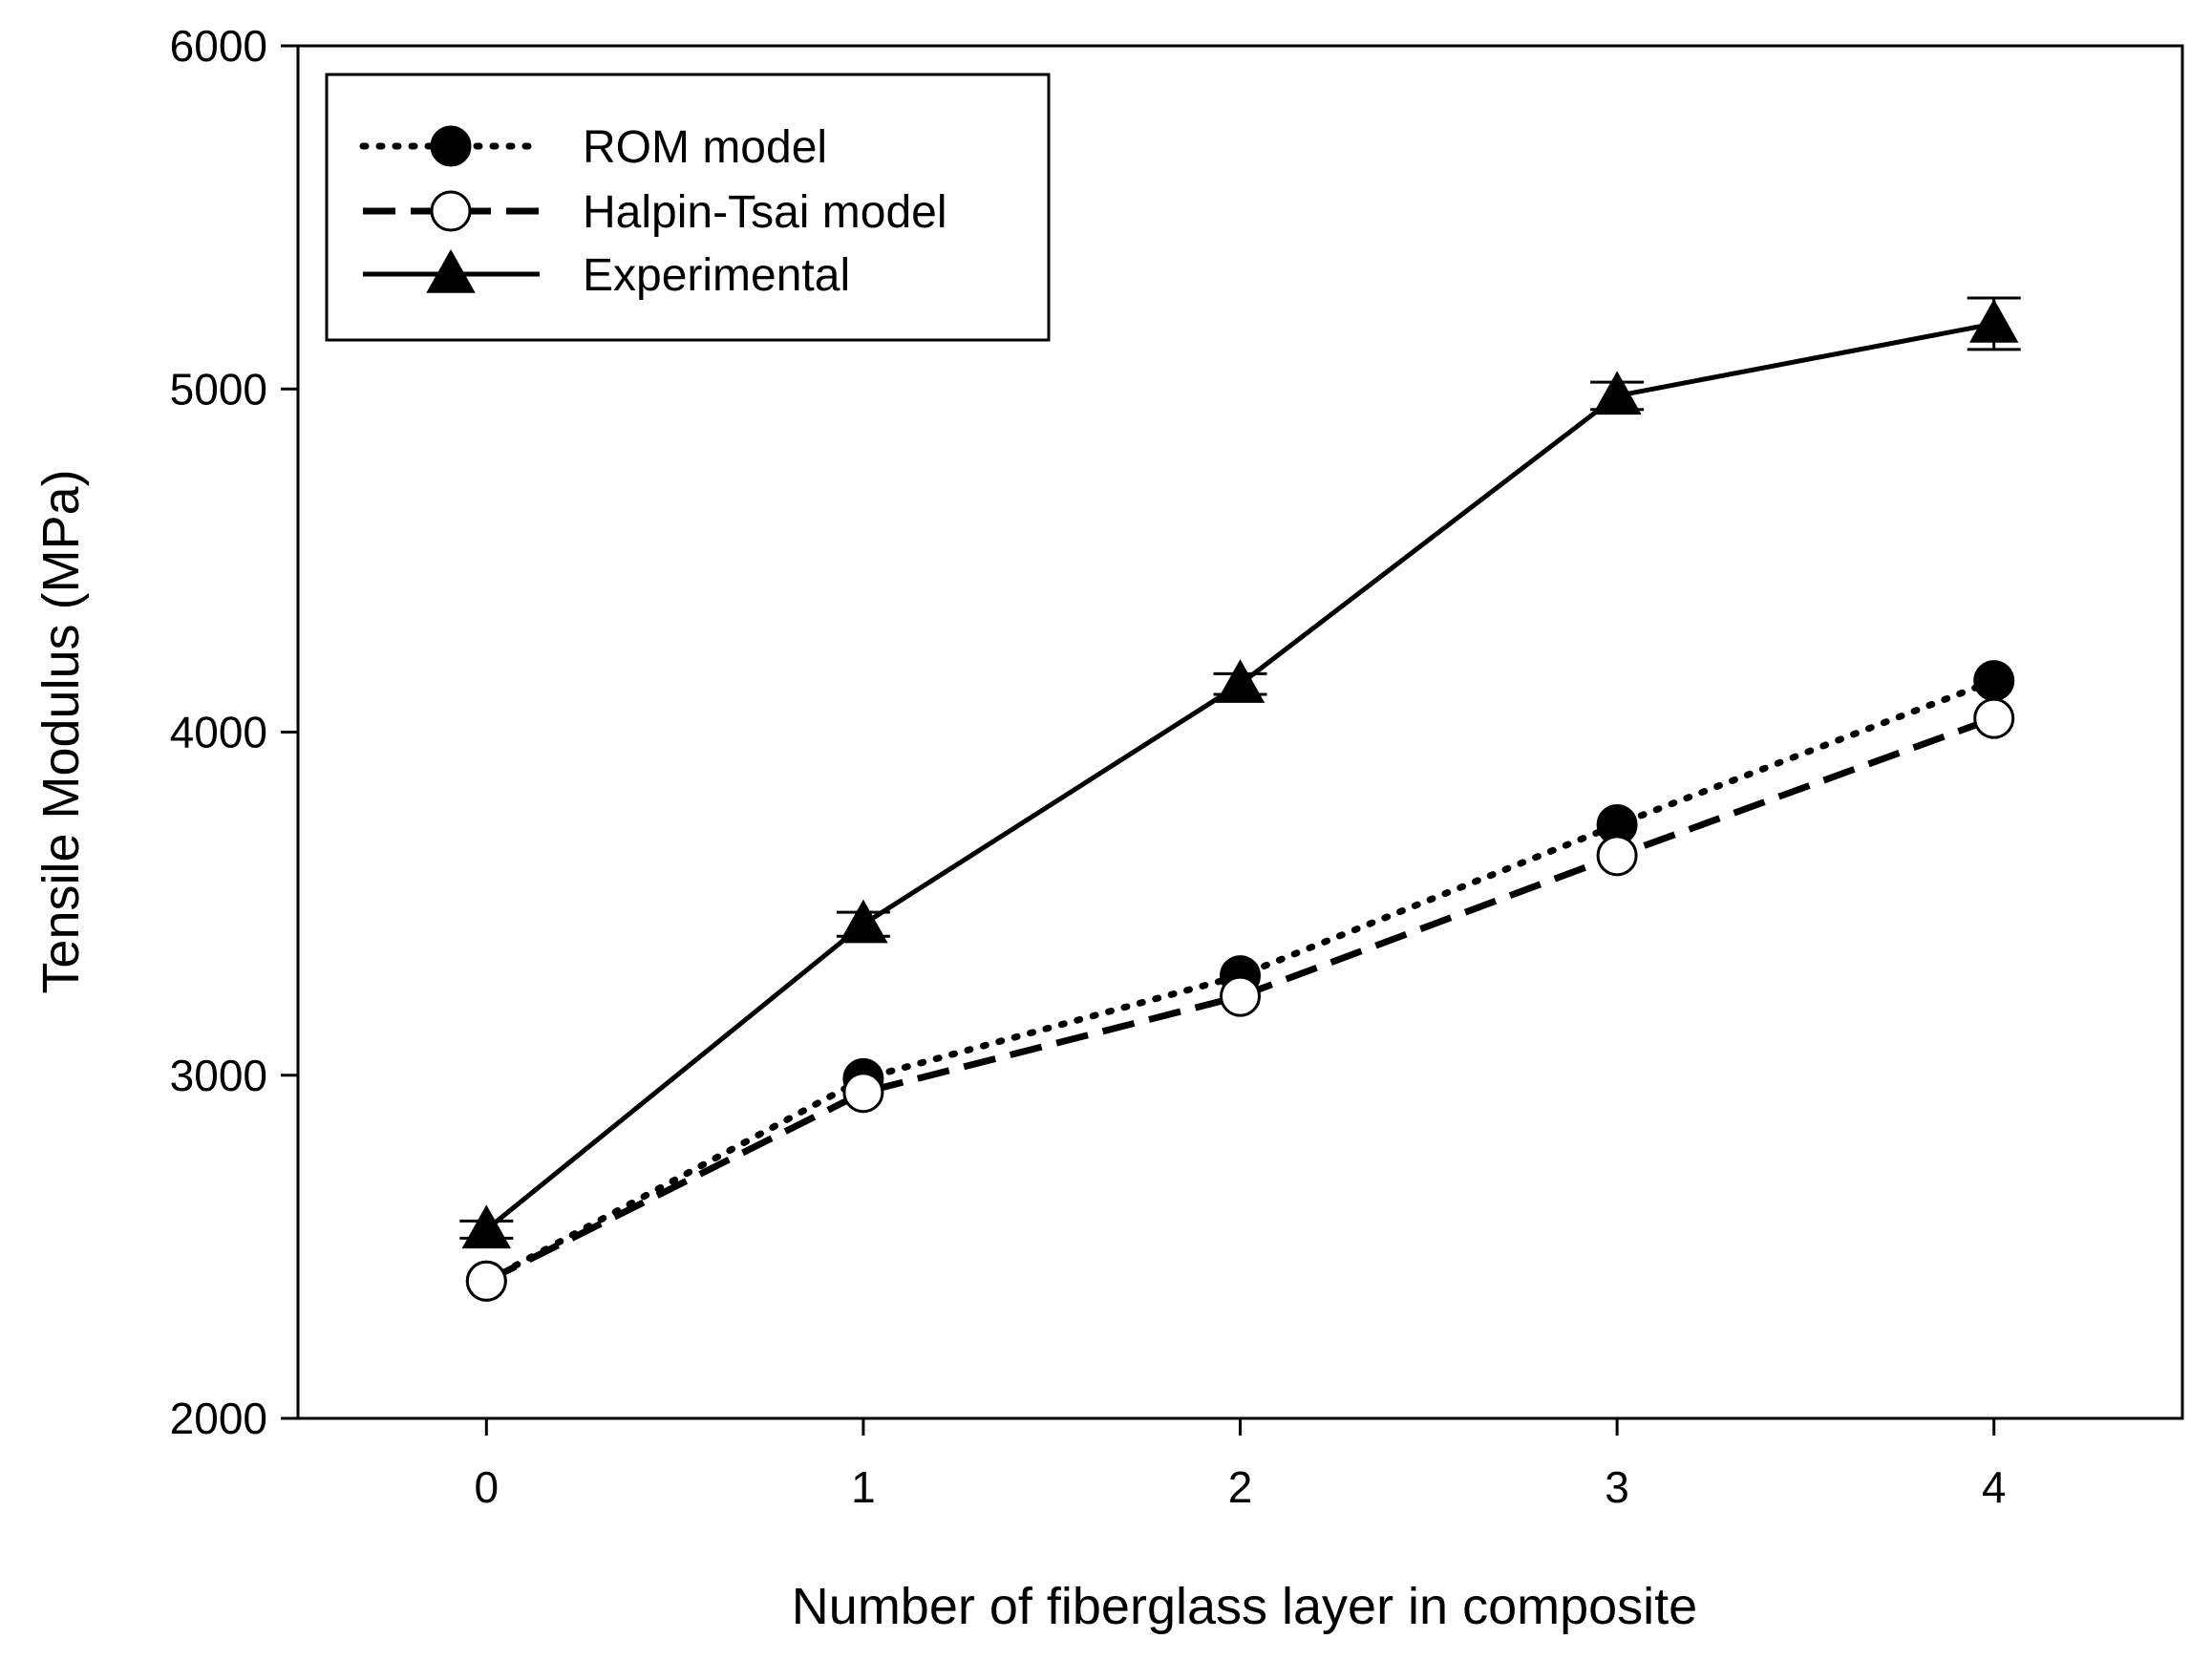 The width and height of the screenshot is (2212, 1660). I want to click on y-tick-label: 3000, so click(218, 1075).